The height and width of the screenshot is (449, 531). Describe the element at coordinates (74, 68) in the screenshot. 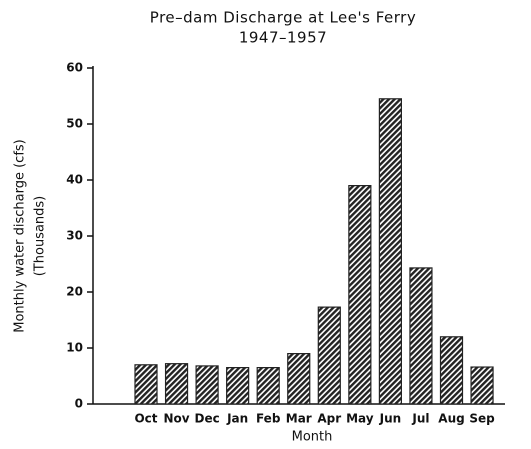

I see `y-tick-label: 60` at that location.